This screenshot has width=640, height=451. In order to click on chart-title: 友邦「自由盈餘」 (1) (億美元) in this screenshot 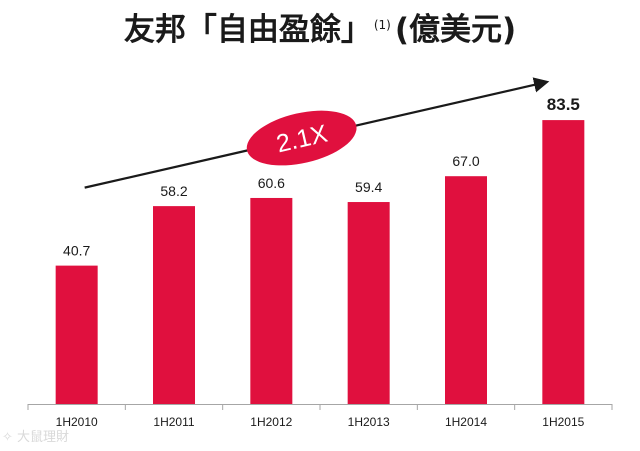, I will do `click(320, 26)`.